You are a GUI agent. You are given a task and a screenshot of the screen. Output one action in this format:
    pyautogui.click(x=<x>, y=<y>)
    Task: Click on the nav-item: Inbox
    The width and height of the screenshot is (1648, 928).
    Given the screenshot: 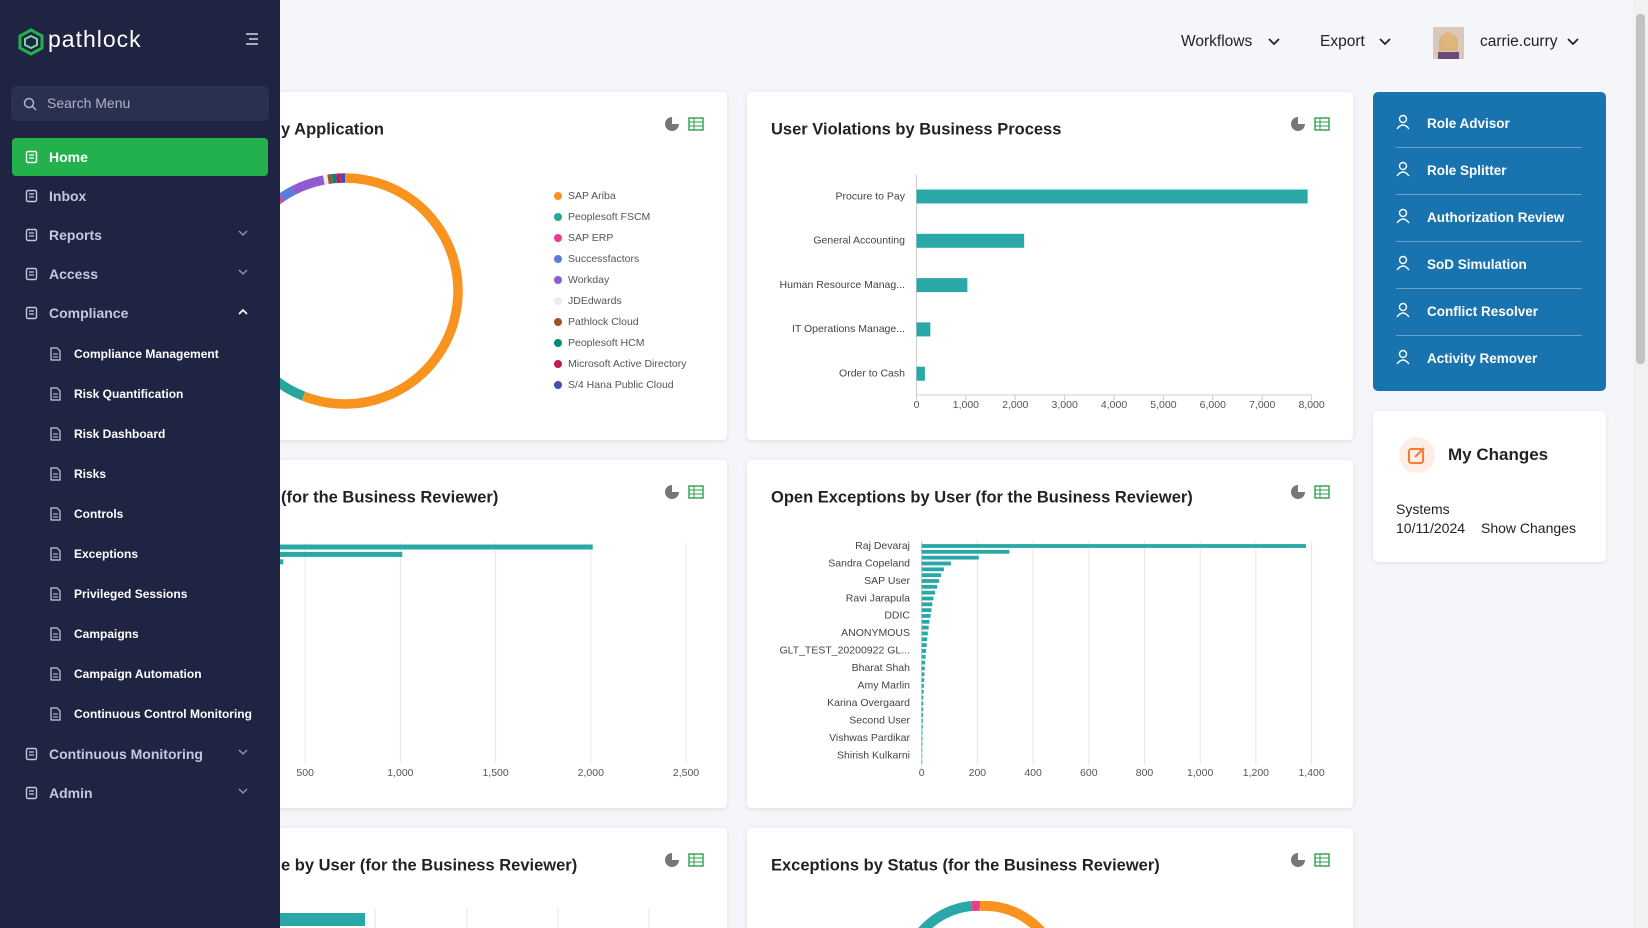 What is the action you would take?
    pyautogui.click(x=140, y=196)
    